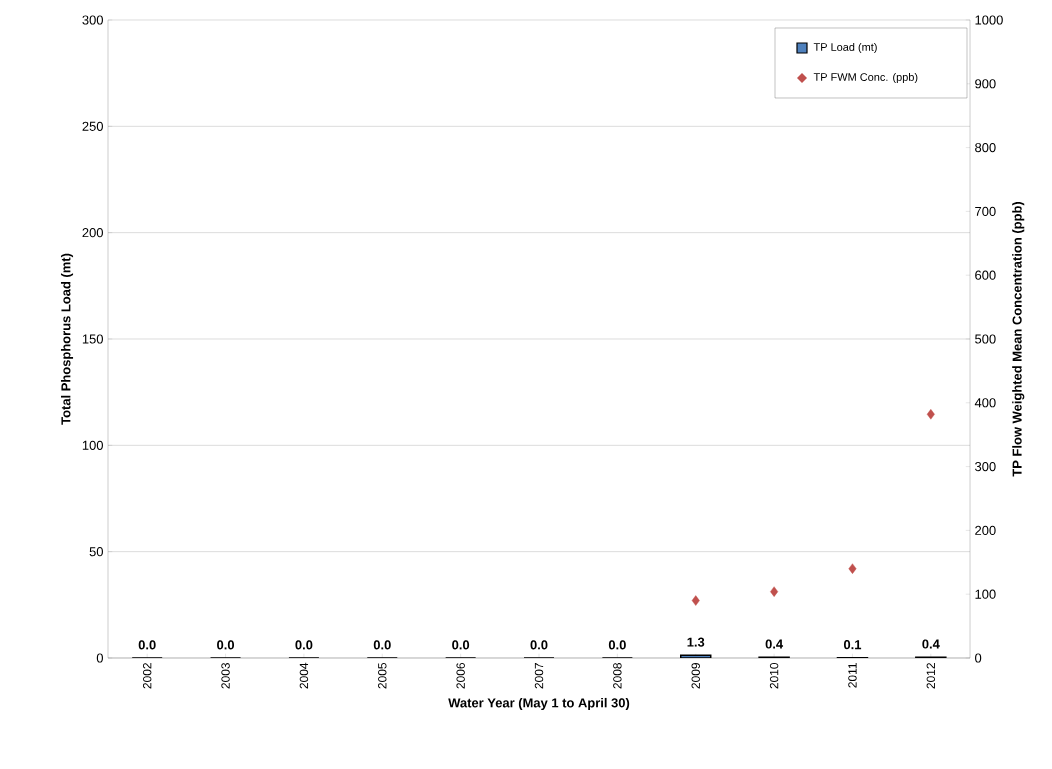 The height and width of the screenshot is (769, 1052). I want to click on y-tick-label: 250, so click(92, 126).